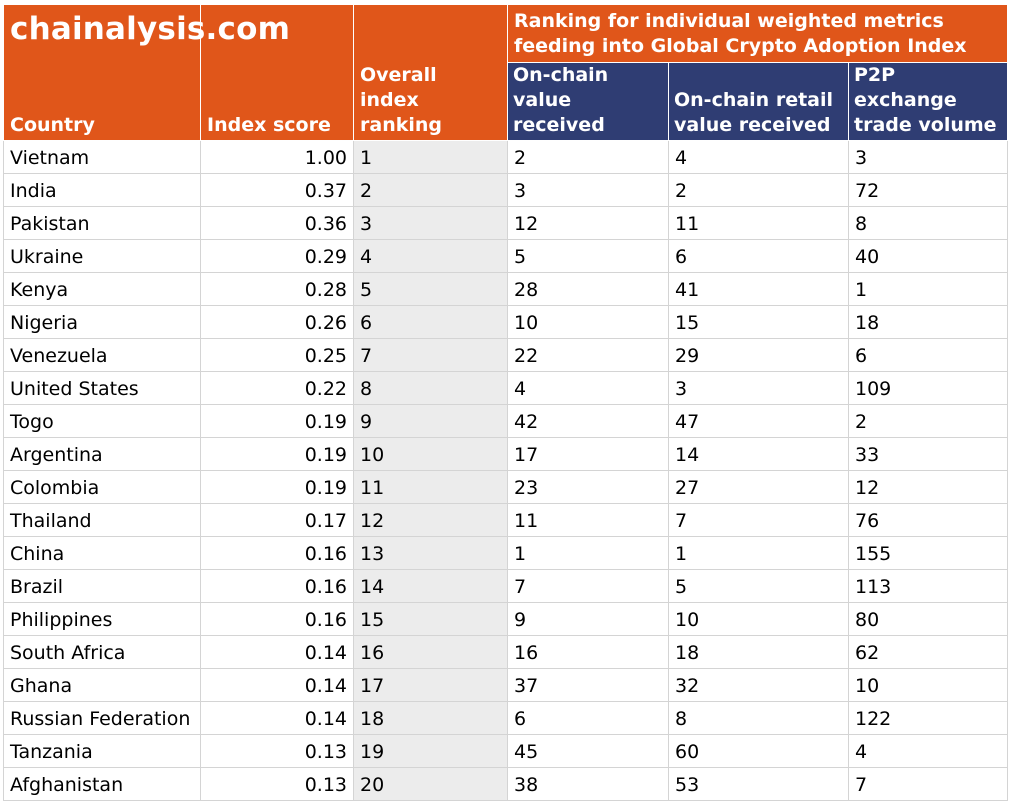  Describe the element at coordinates (102, 784) in the screenshot. I see `cell-country: Afghanistan` at that location.